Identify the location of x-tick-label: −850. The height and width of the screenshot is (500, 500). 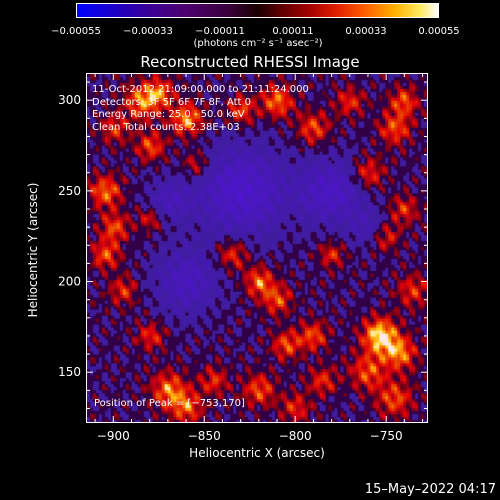
(204, 436).